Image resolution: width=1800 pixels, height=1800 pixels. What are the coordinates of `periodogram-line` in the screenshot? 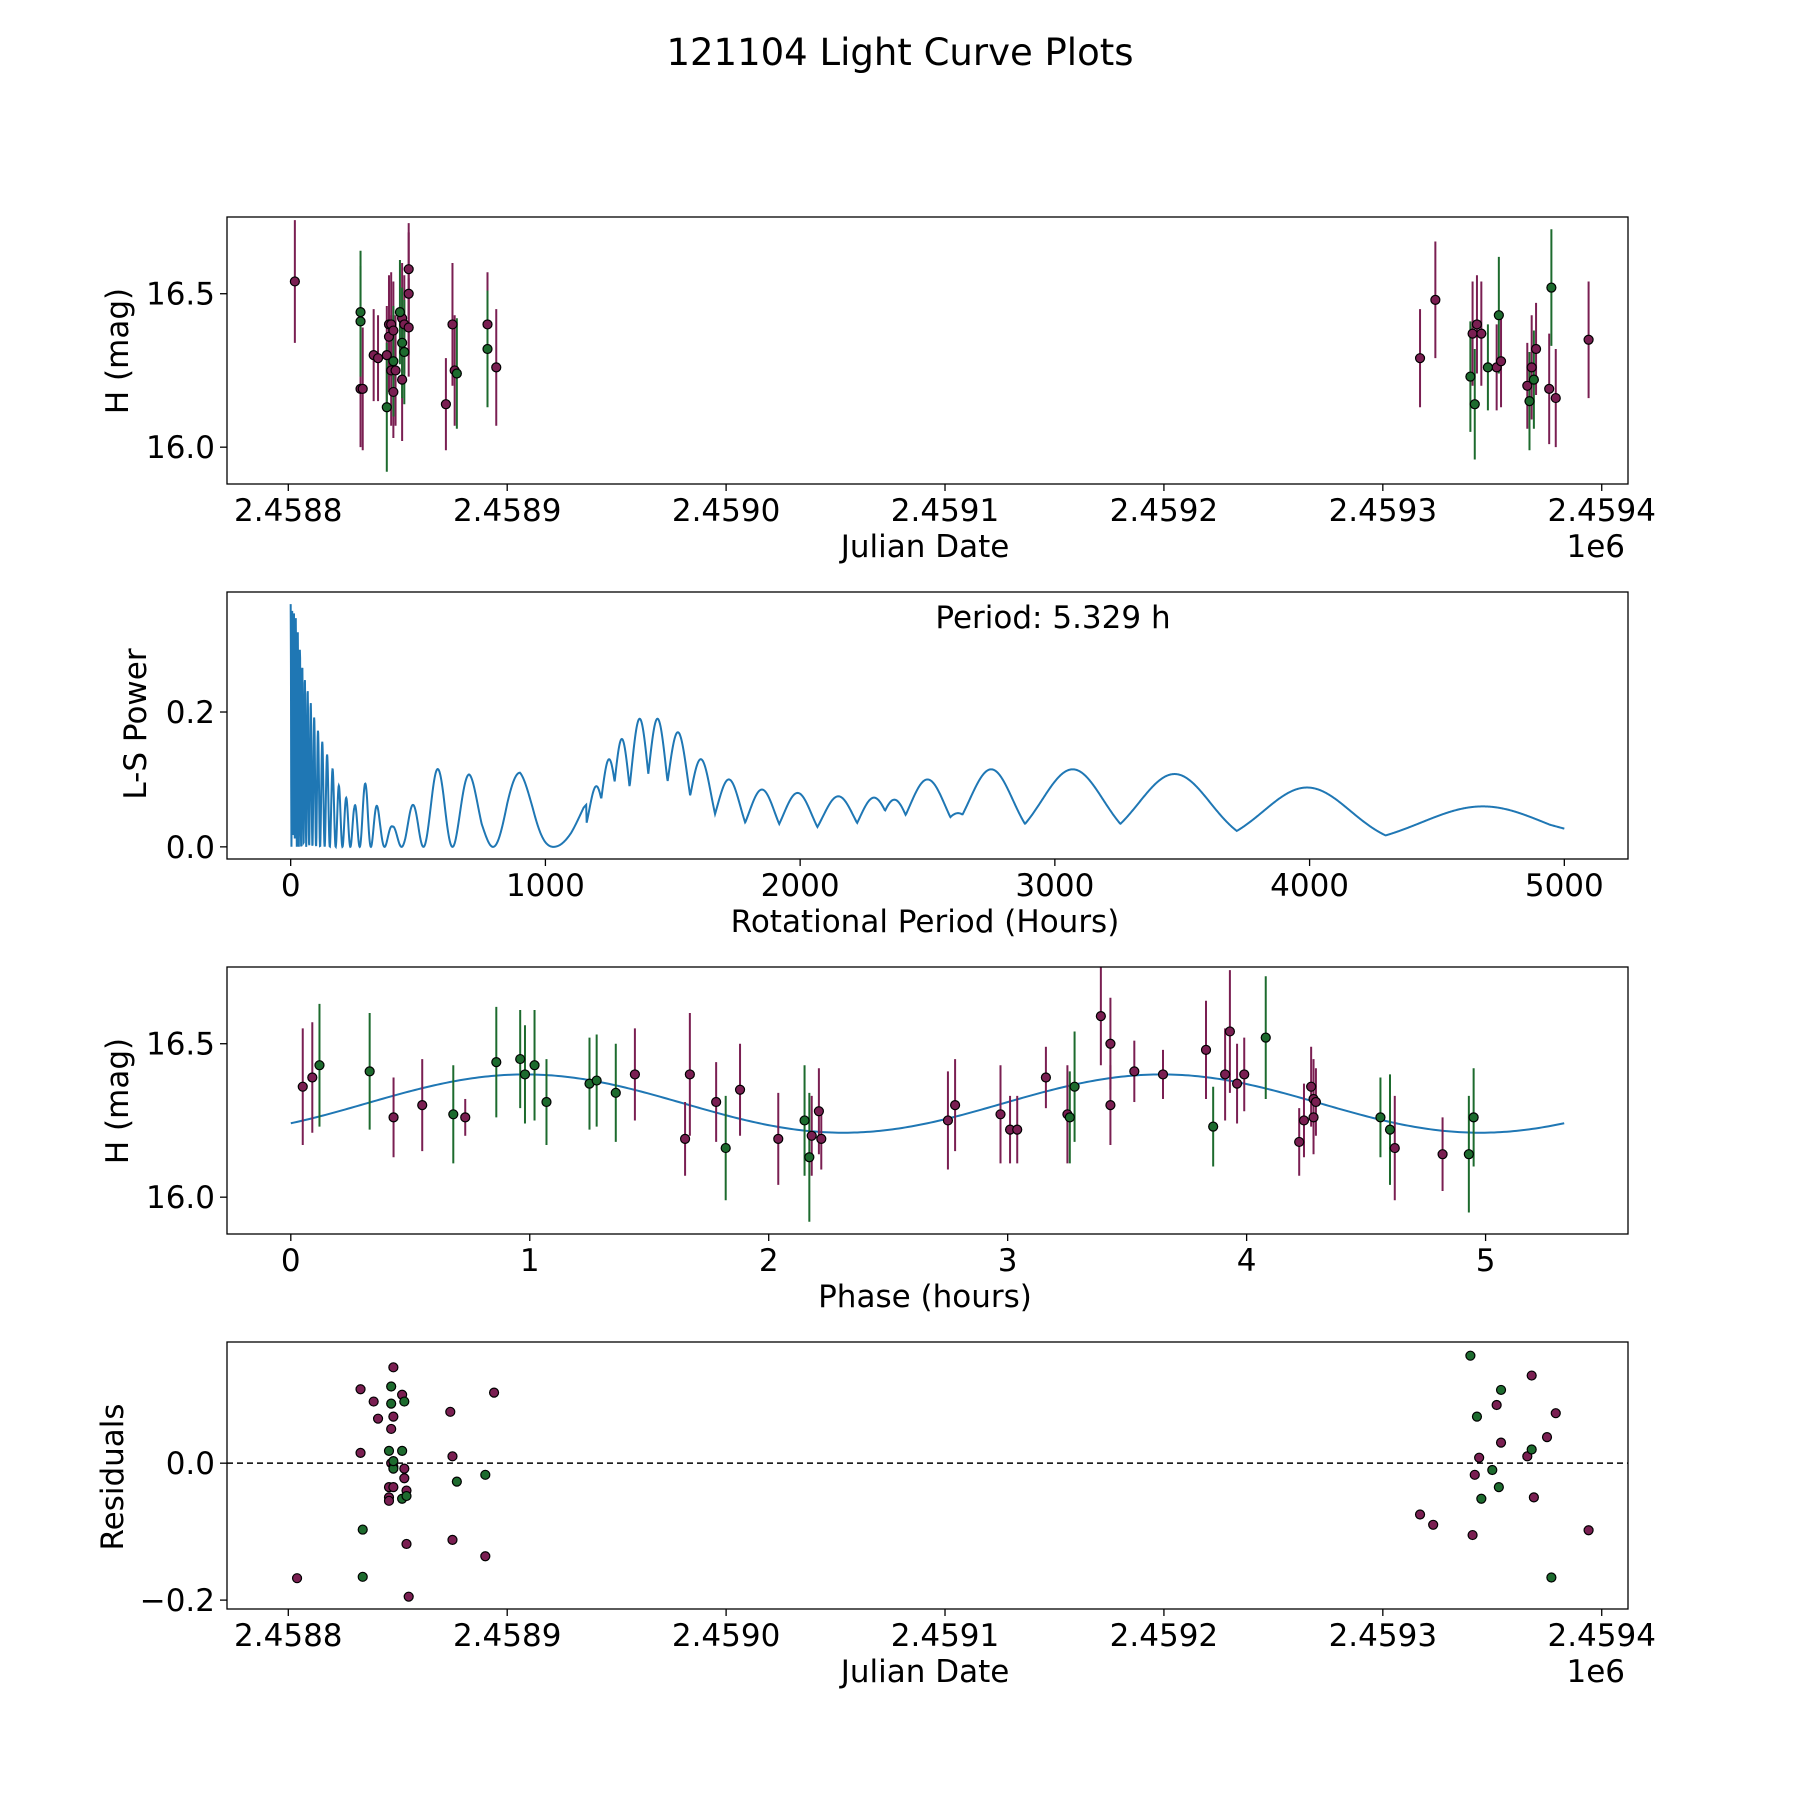 It's located at (927, 727).